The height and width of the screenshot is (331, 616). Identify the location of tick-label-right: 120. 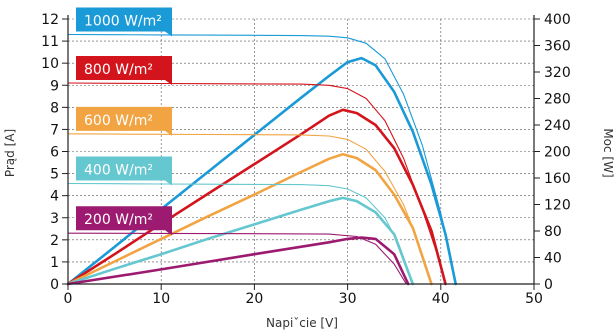
(557, 206).